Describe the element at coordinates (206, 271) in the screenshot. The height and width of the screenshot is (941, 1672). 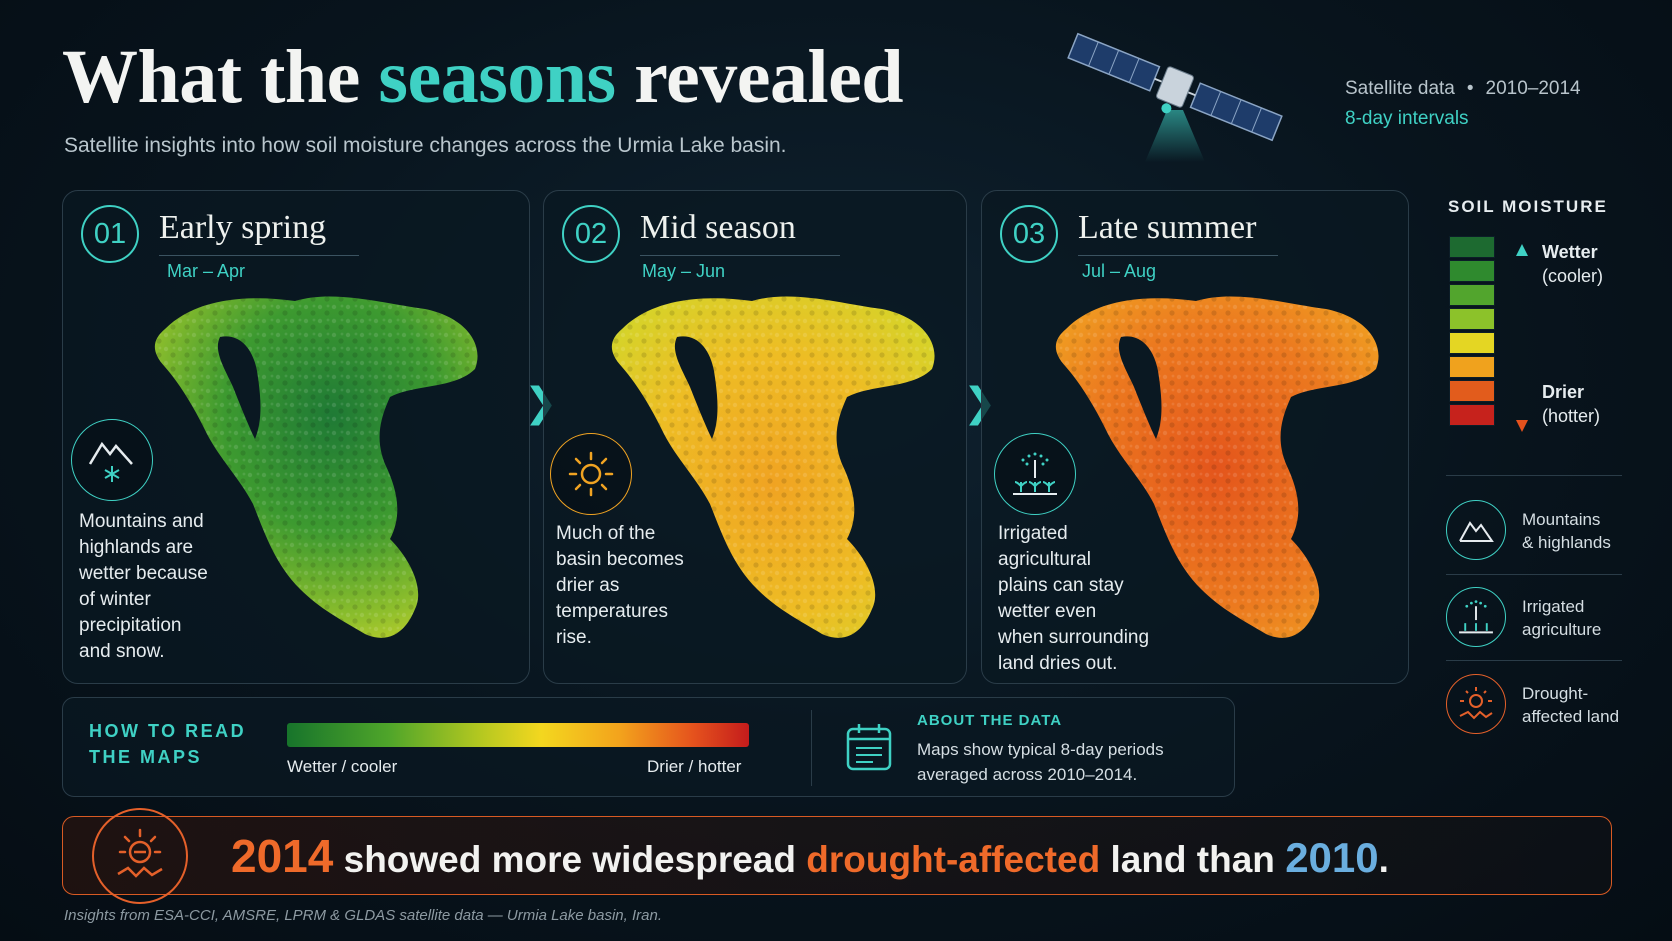
I see `panel-dates: Mar – Apr` at that location.